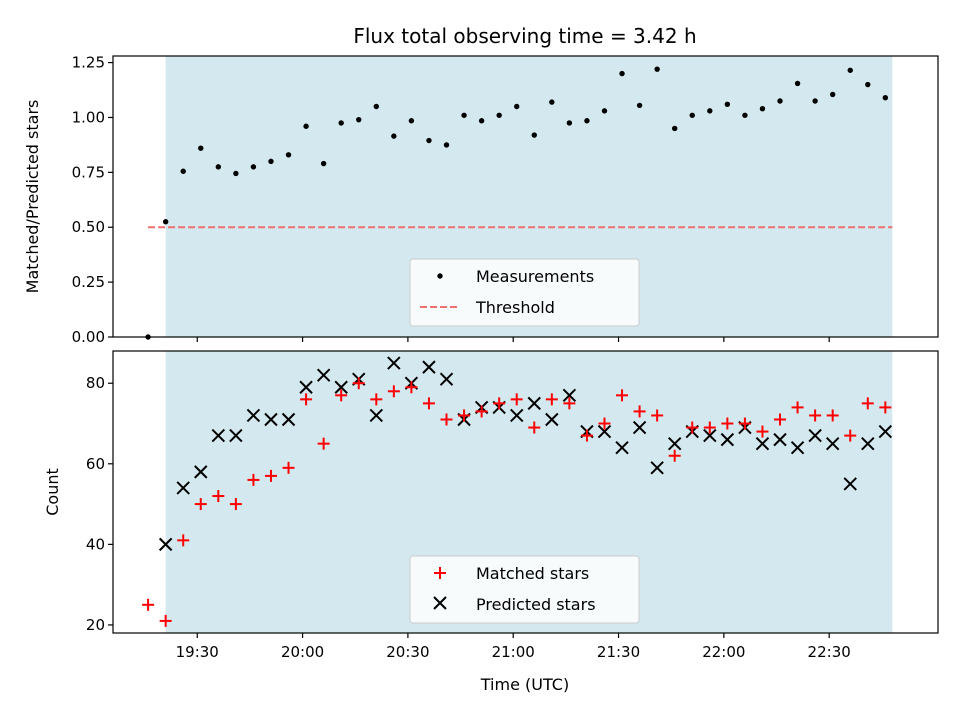  I want to click on y-tick-label: 40, so click(95, 544).